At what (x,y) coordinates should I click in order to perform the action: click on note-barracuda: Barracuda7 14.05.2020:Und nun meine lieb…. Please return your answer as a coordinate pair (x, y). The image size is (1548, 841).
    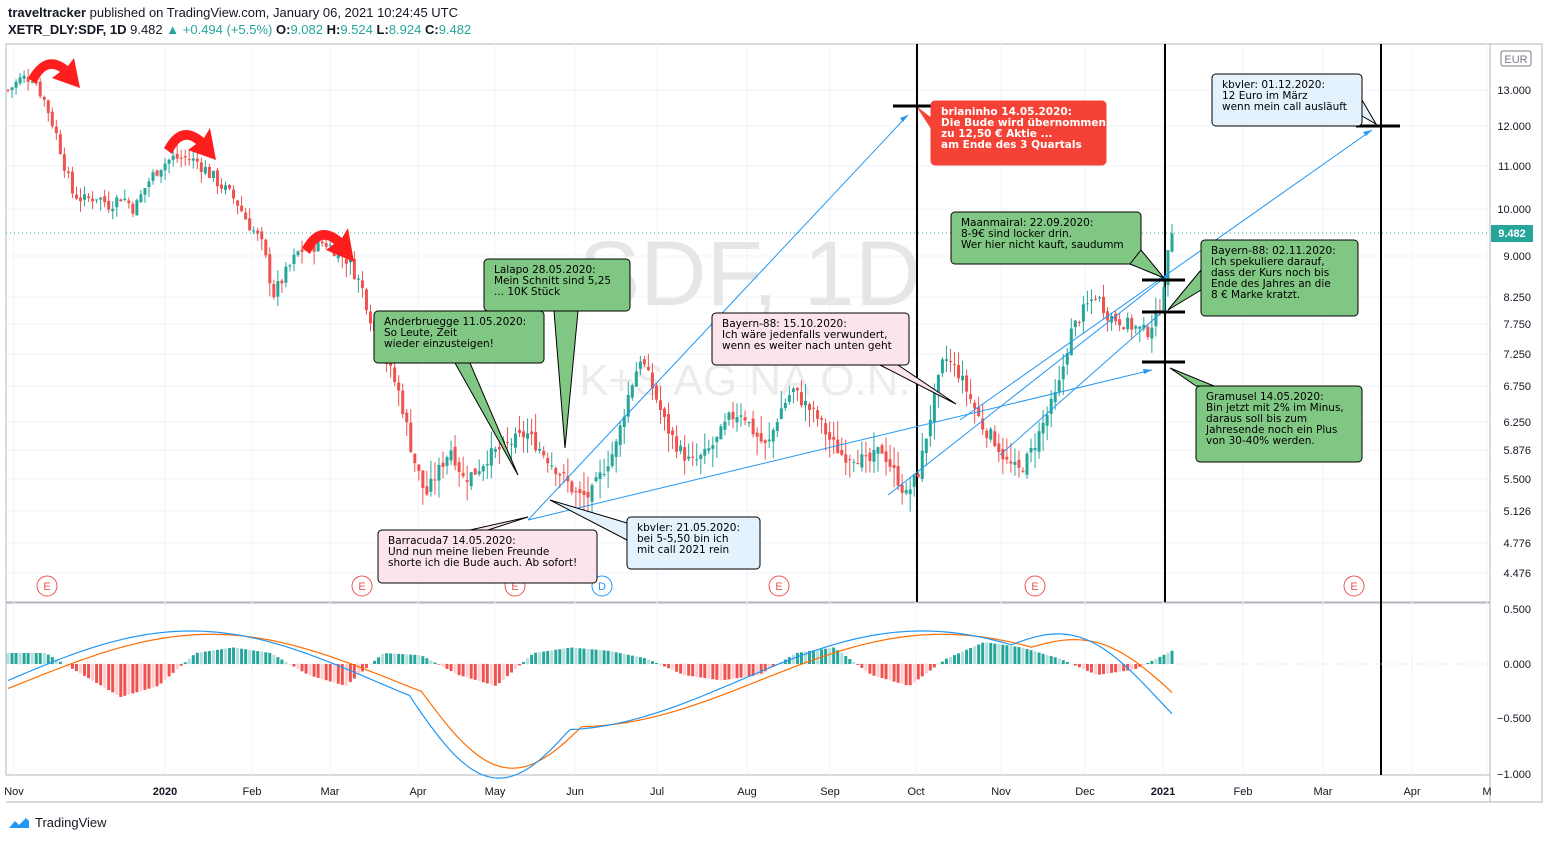
    Looking at the image, I should click on (487, 550).